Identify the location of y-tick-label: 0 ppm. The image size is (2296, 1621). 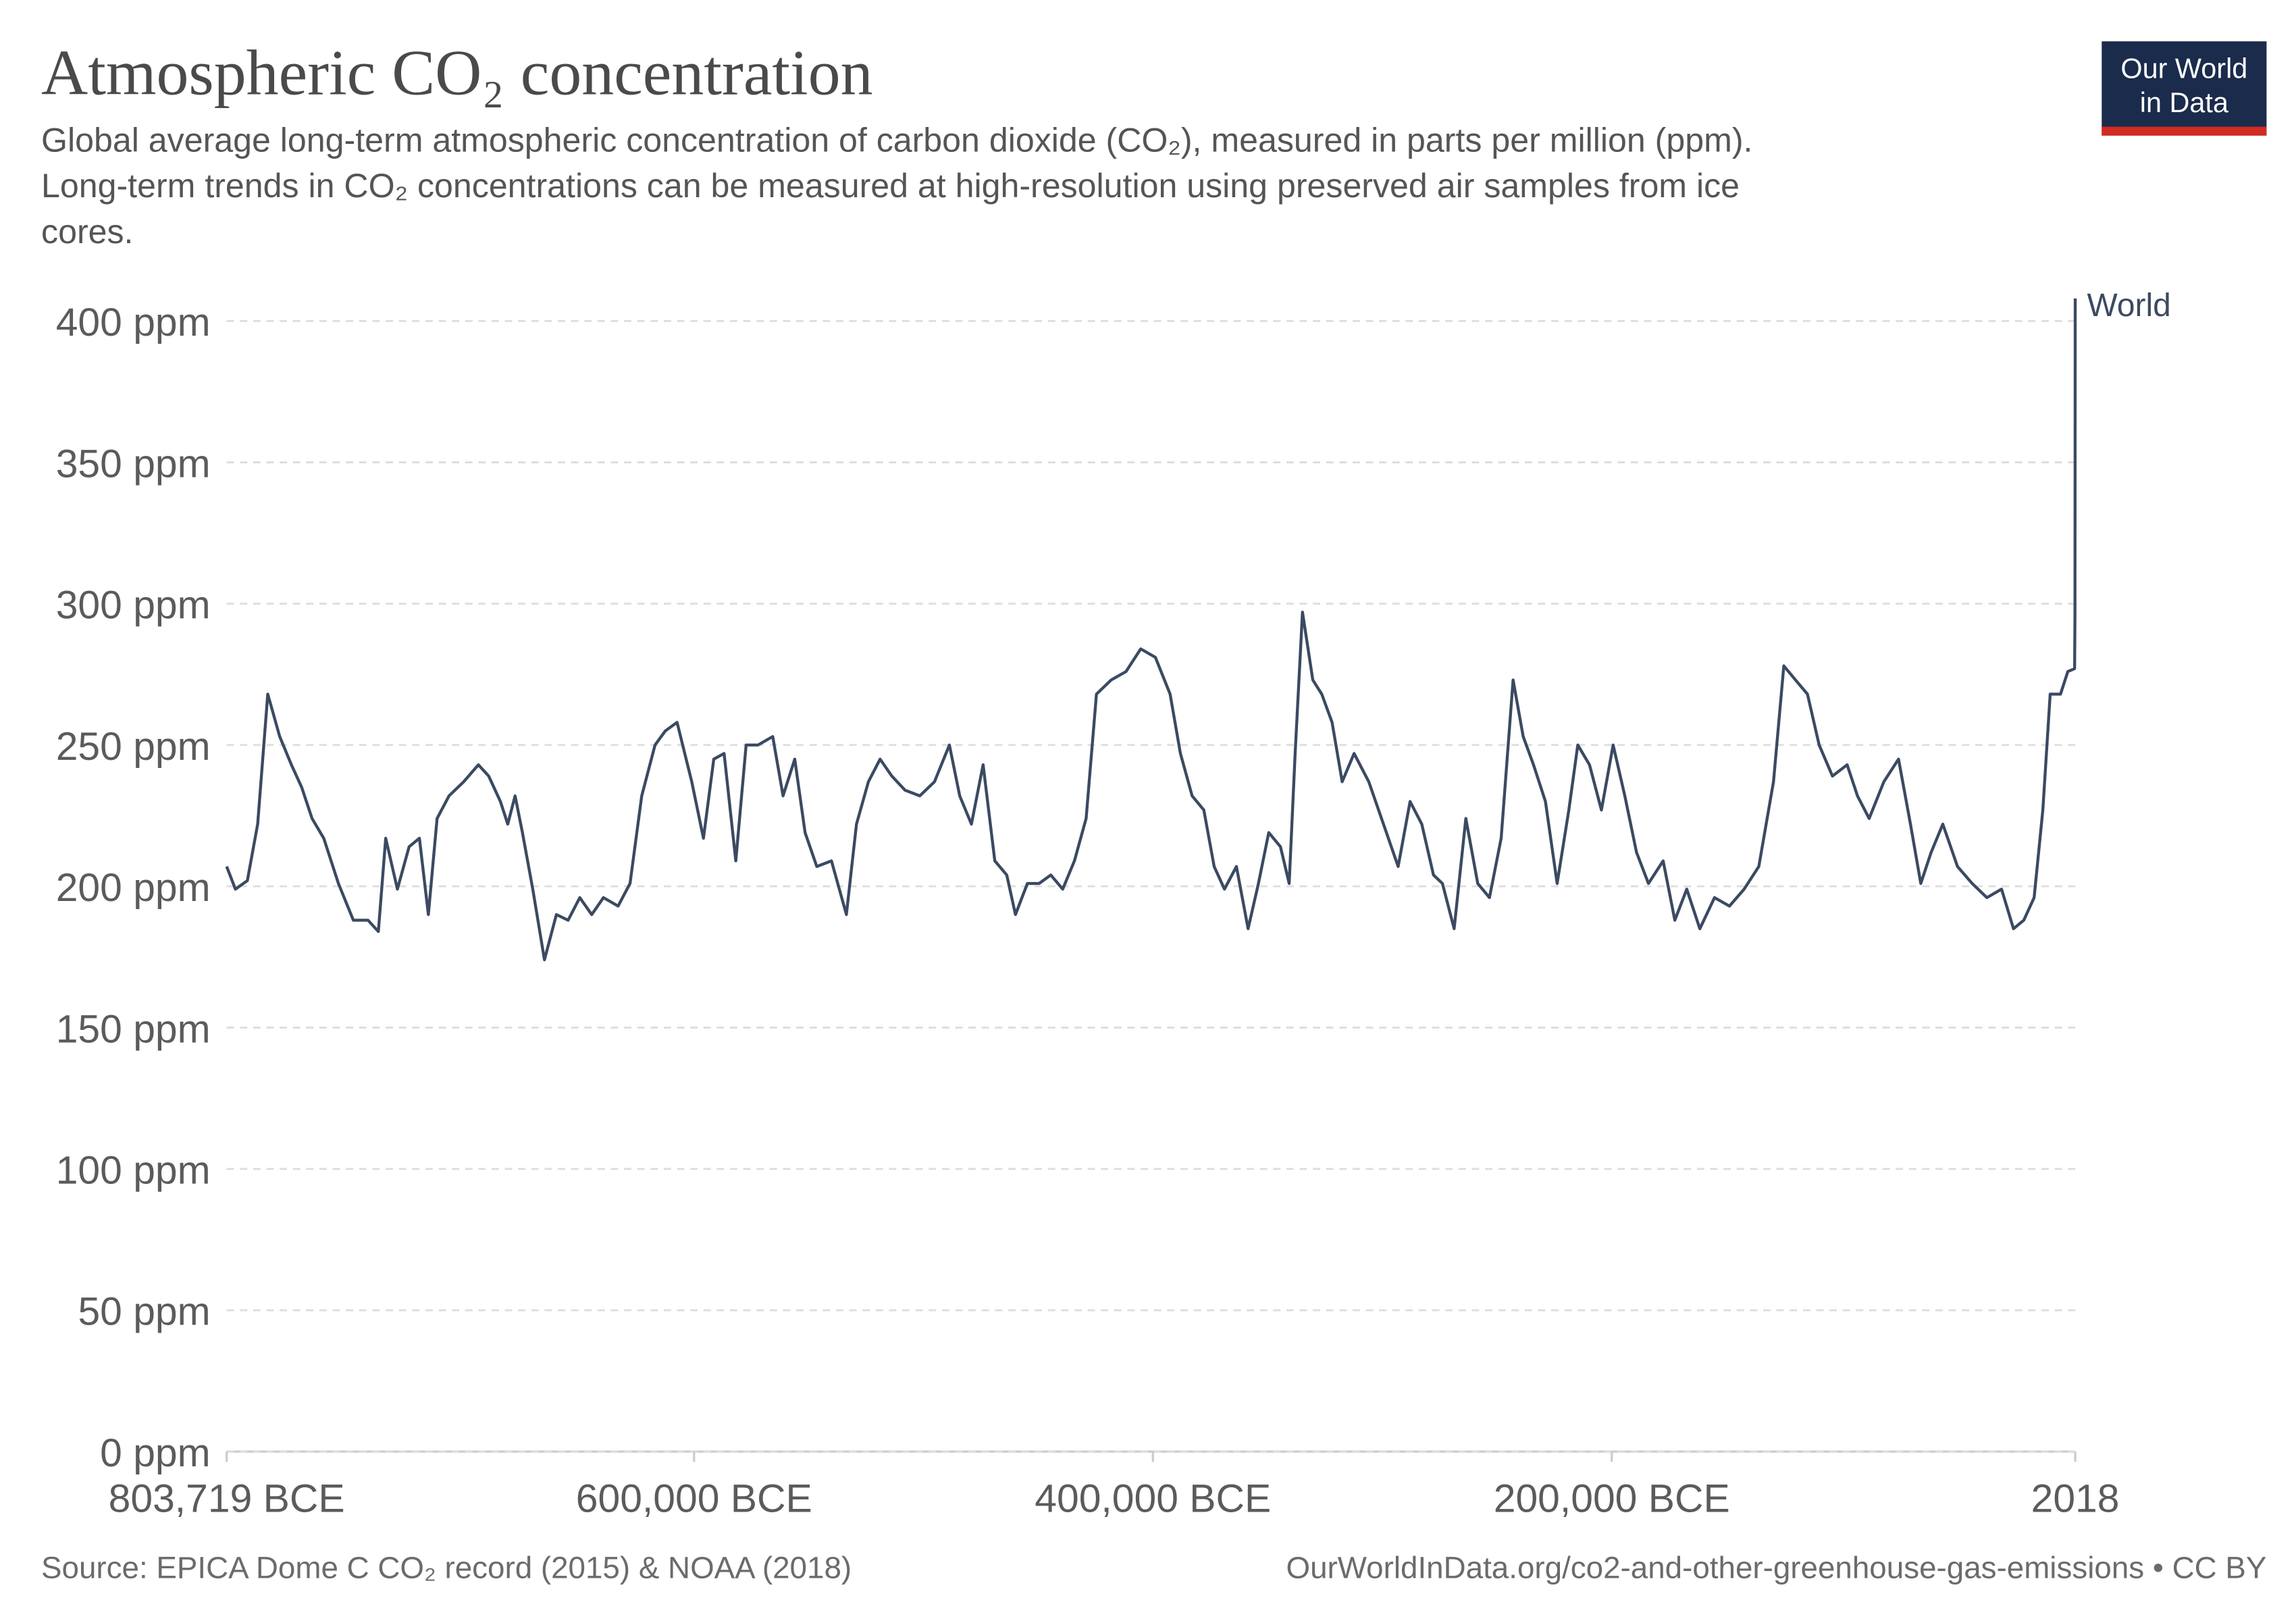
(155, 1453).